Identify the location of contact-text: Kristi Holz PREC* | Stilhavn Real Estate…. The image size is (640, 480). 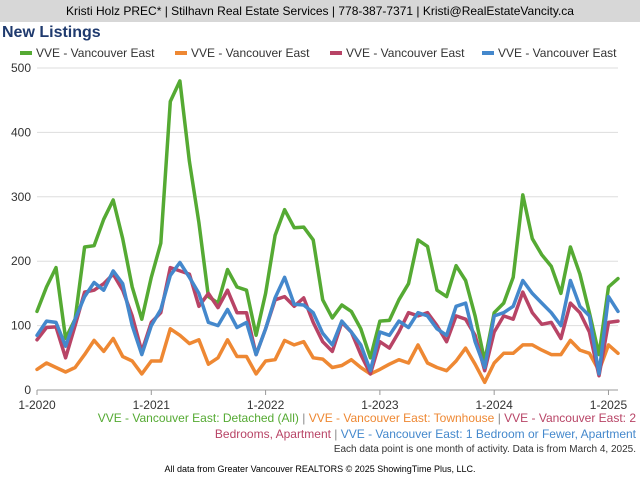
(320, 11).